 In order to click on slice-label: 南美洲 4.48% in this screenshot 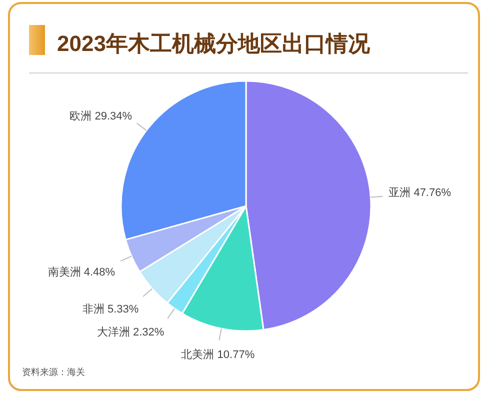, I will do `click(82, 271)`.